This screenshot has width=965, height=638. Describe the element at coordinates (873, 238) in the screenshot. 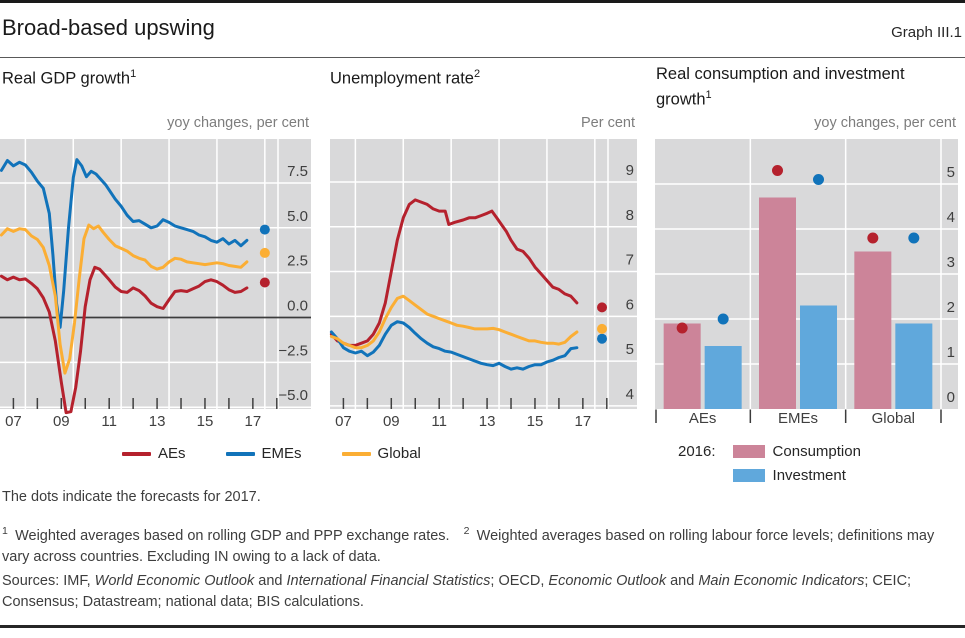

I see `forecast-dot-consumption-Global` at that location.